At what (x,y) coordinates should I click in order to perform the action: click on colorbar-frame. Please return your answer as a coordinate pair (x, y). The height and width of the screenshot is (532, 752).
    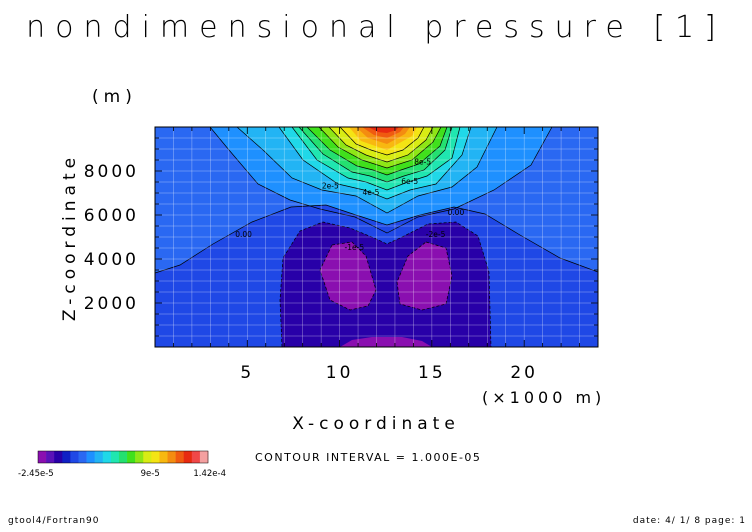
    Looking at the image, I should click on (123, 457).